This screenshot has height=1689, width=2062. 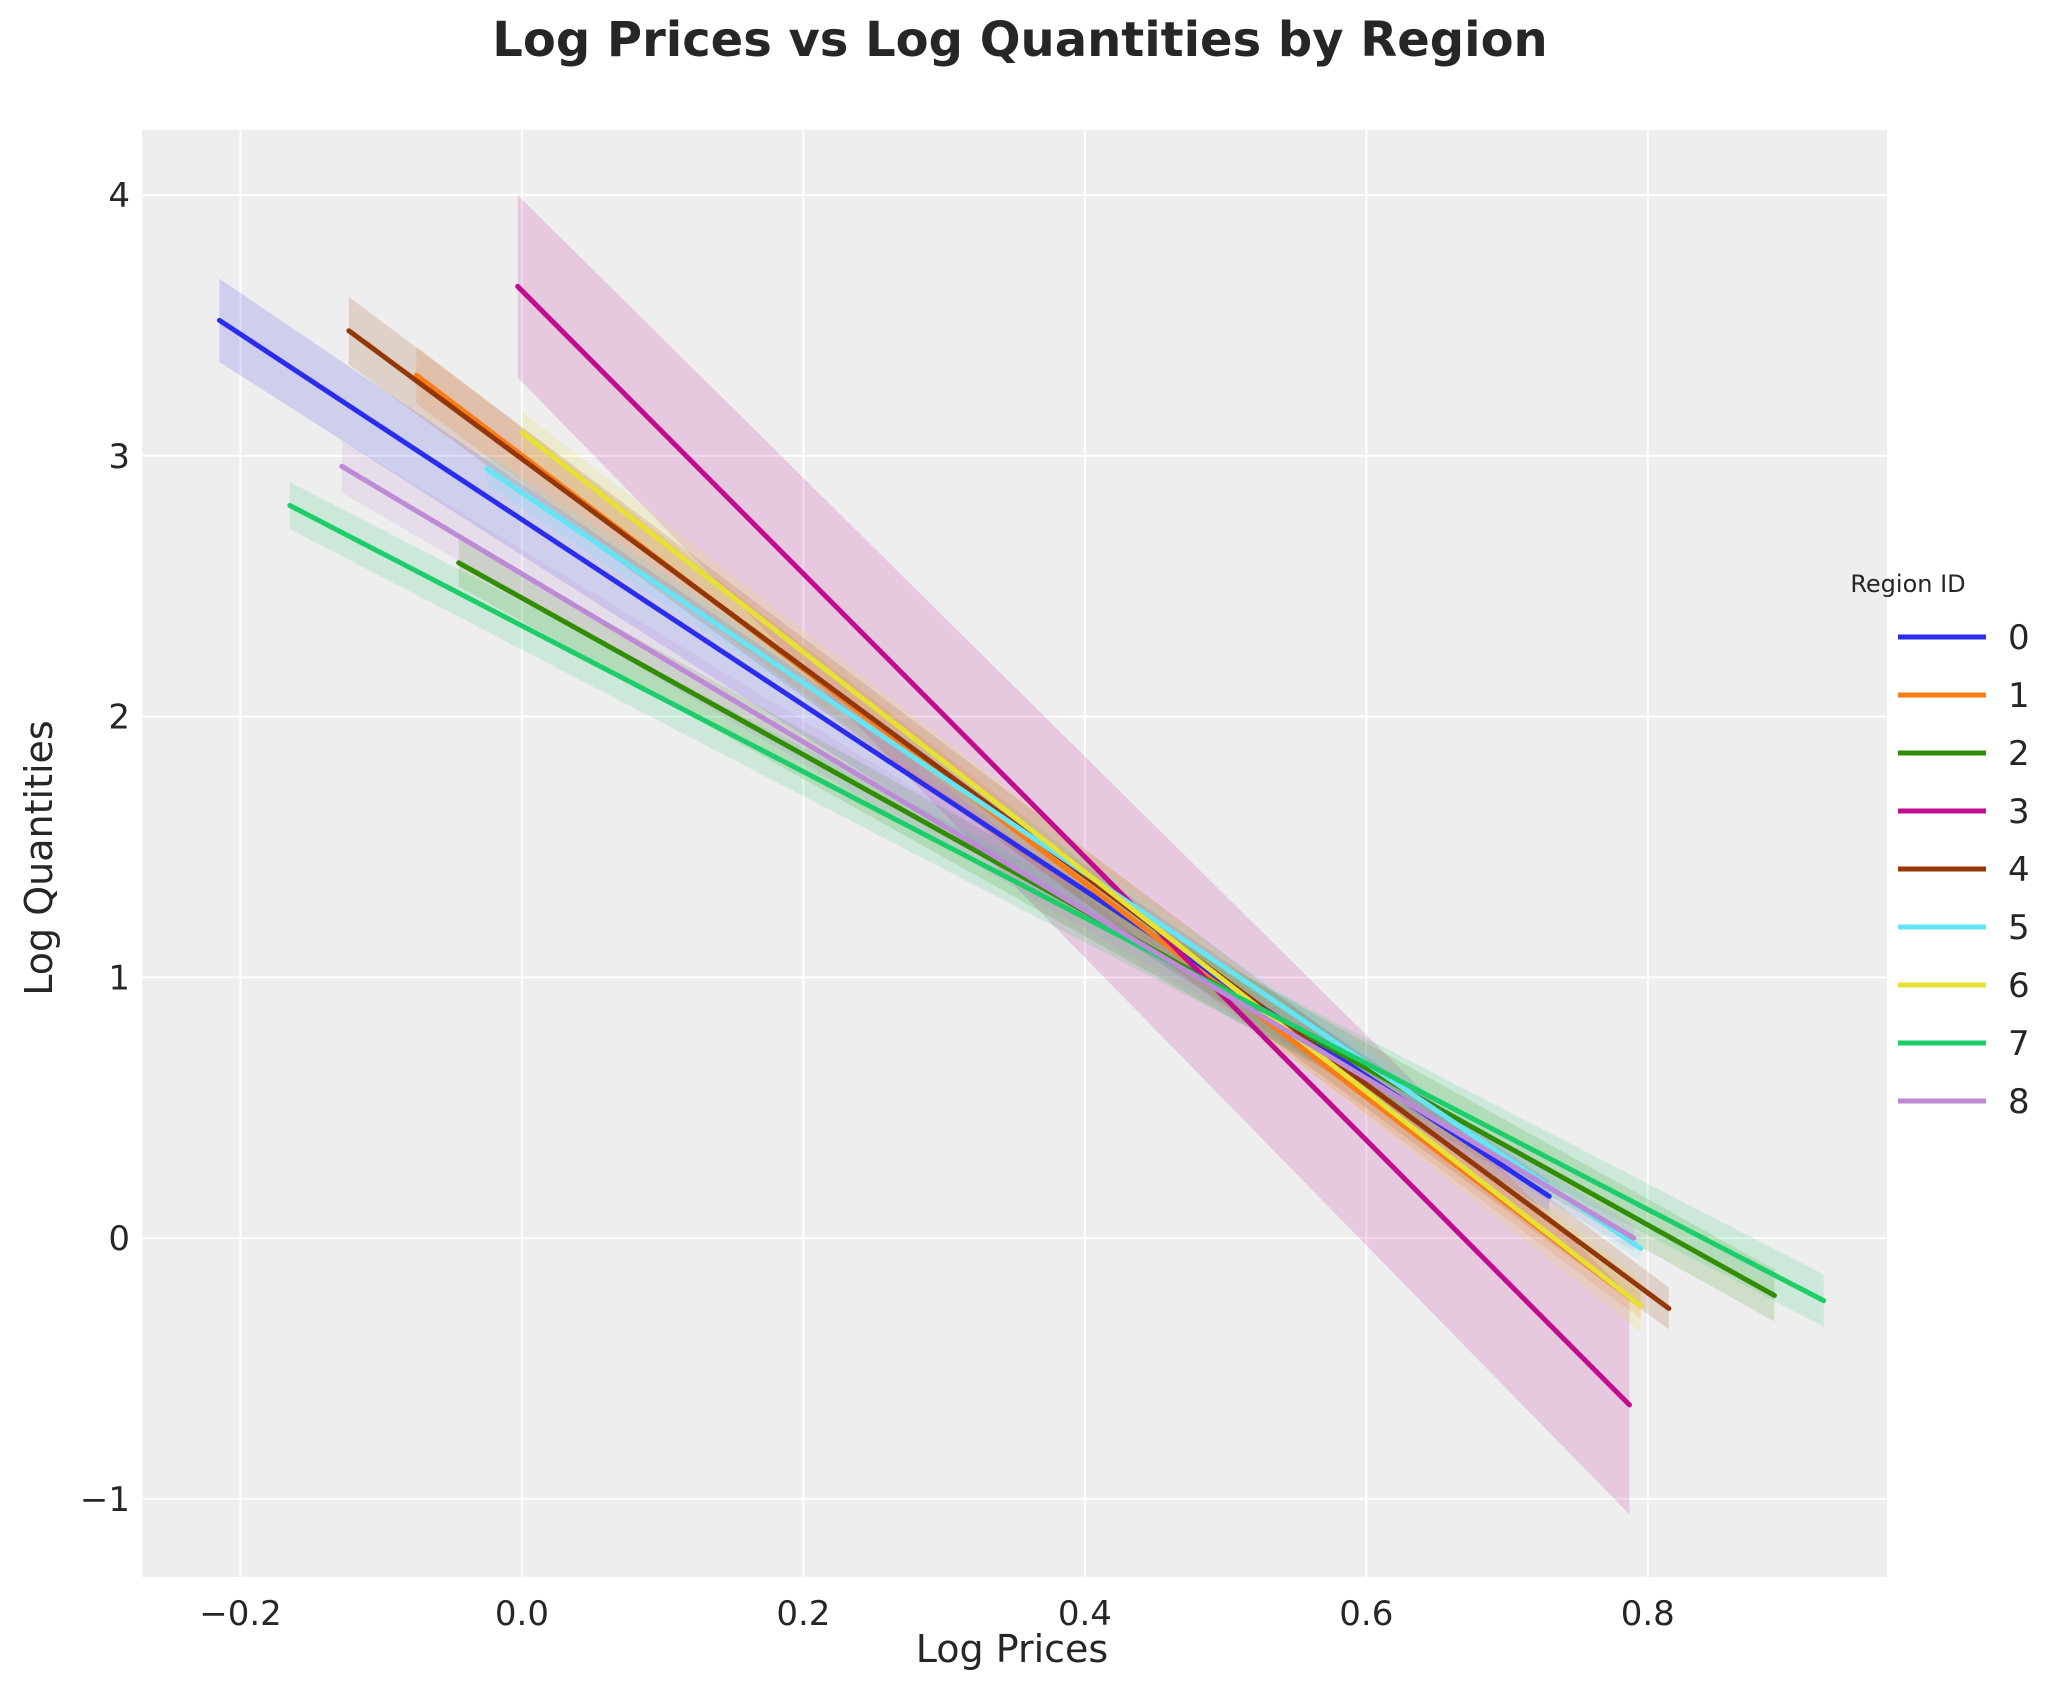 I want to click on y-axis-label: Log Quantities, so click(x=39, y=857).